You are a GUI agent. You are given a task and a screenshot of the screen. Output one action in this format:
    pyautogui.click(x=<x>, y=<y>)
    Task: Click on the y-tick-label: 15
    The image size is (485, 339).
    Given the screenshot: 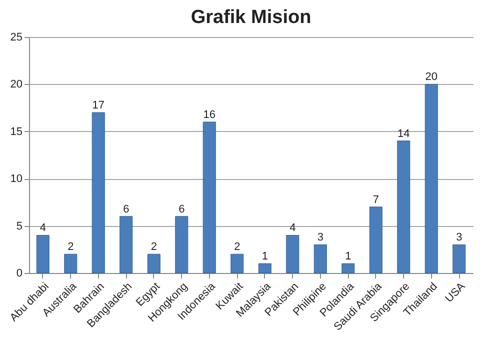 What is the action you would take?
    pyautogui.click(x=16, y=132)
    